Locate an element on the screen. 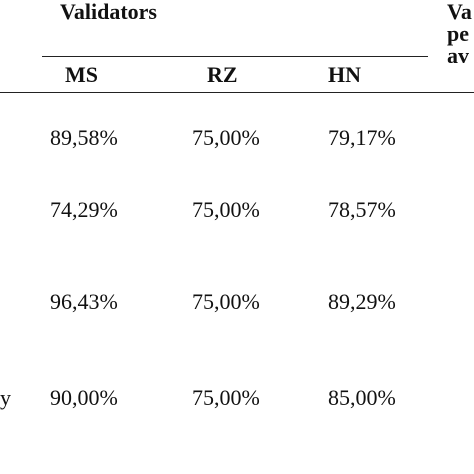  column-header: HN is located at coordinates (344, 74).